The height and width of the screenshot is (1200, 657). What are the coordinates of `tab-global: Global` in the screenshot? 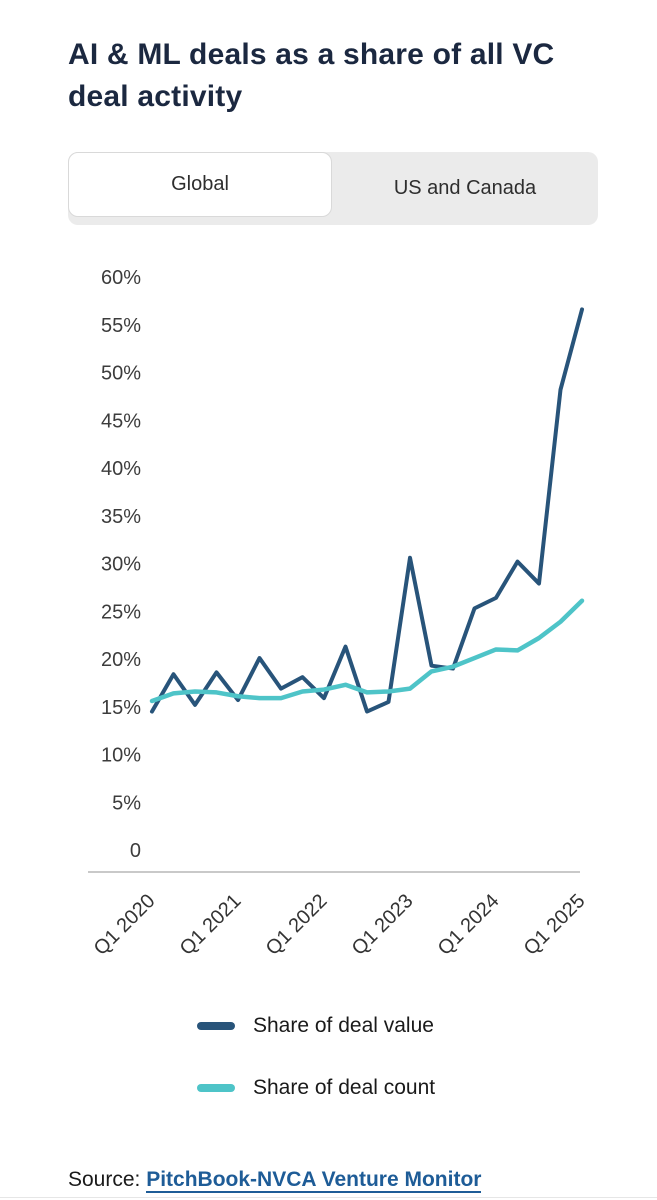 It's located at (200, 184).